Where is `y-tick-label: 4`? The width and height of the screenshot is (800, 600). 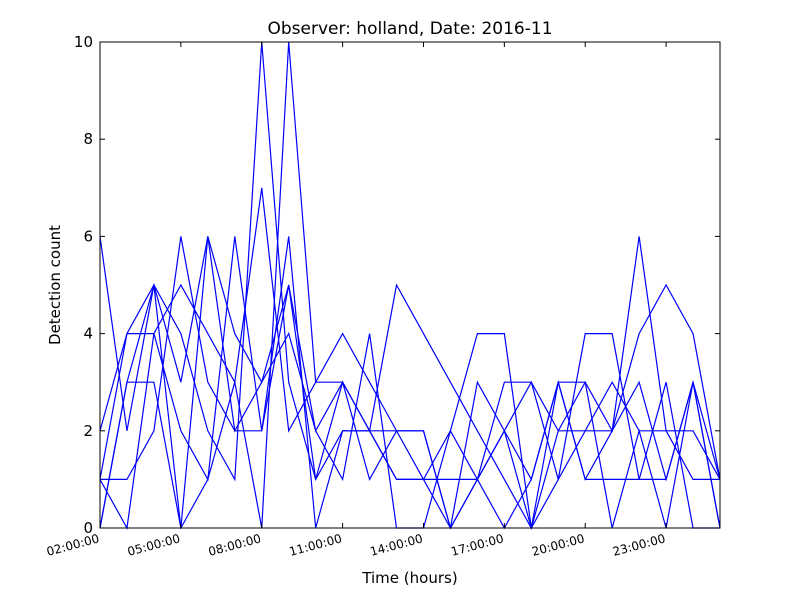 y-tick-label: 4 is located at coordinates (88, 334).